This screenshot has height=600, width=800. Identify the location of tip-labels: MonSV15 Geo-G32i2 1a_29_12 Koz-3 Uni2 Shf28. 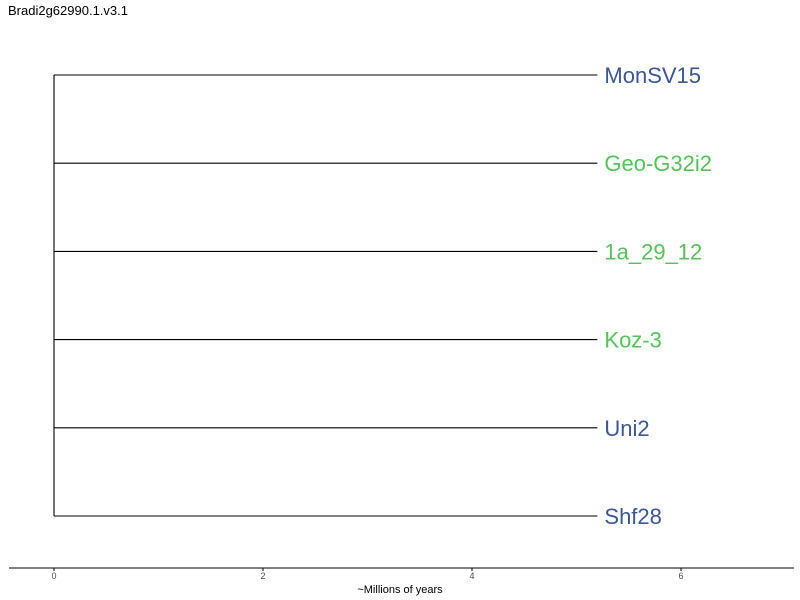
(658, 296).